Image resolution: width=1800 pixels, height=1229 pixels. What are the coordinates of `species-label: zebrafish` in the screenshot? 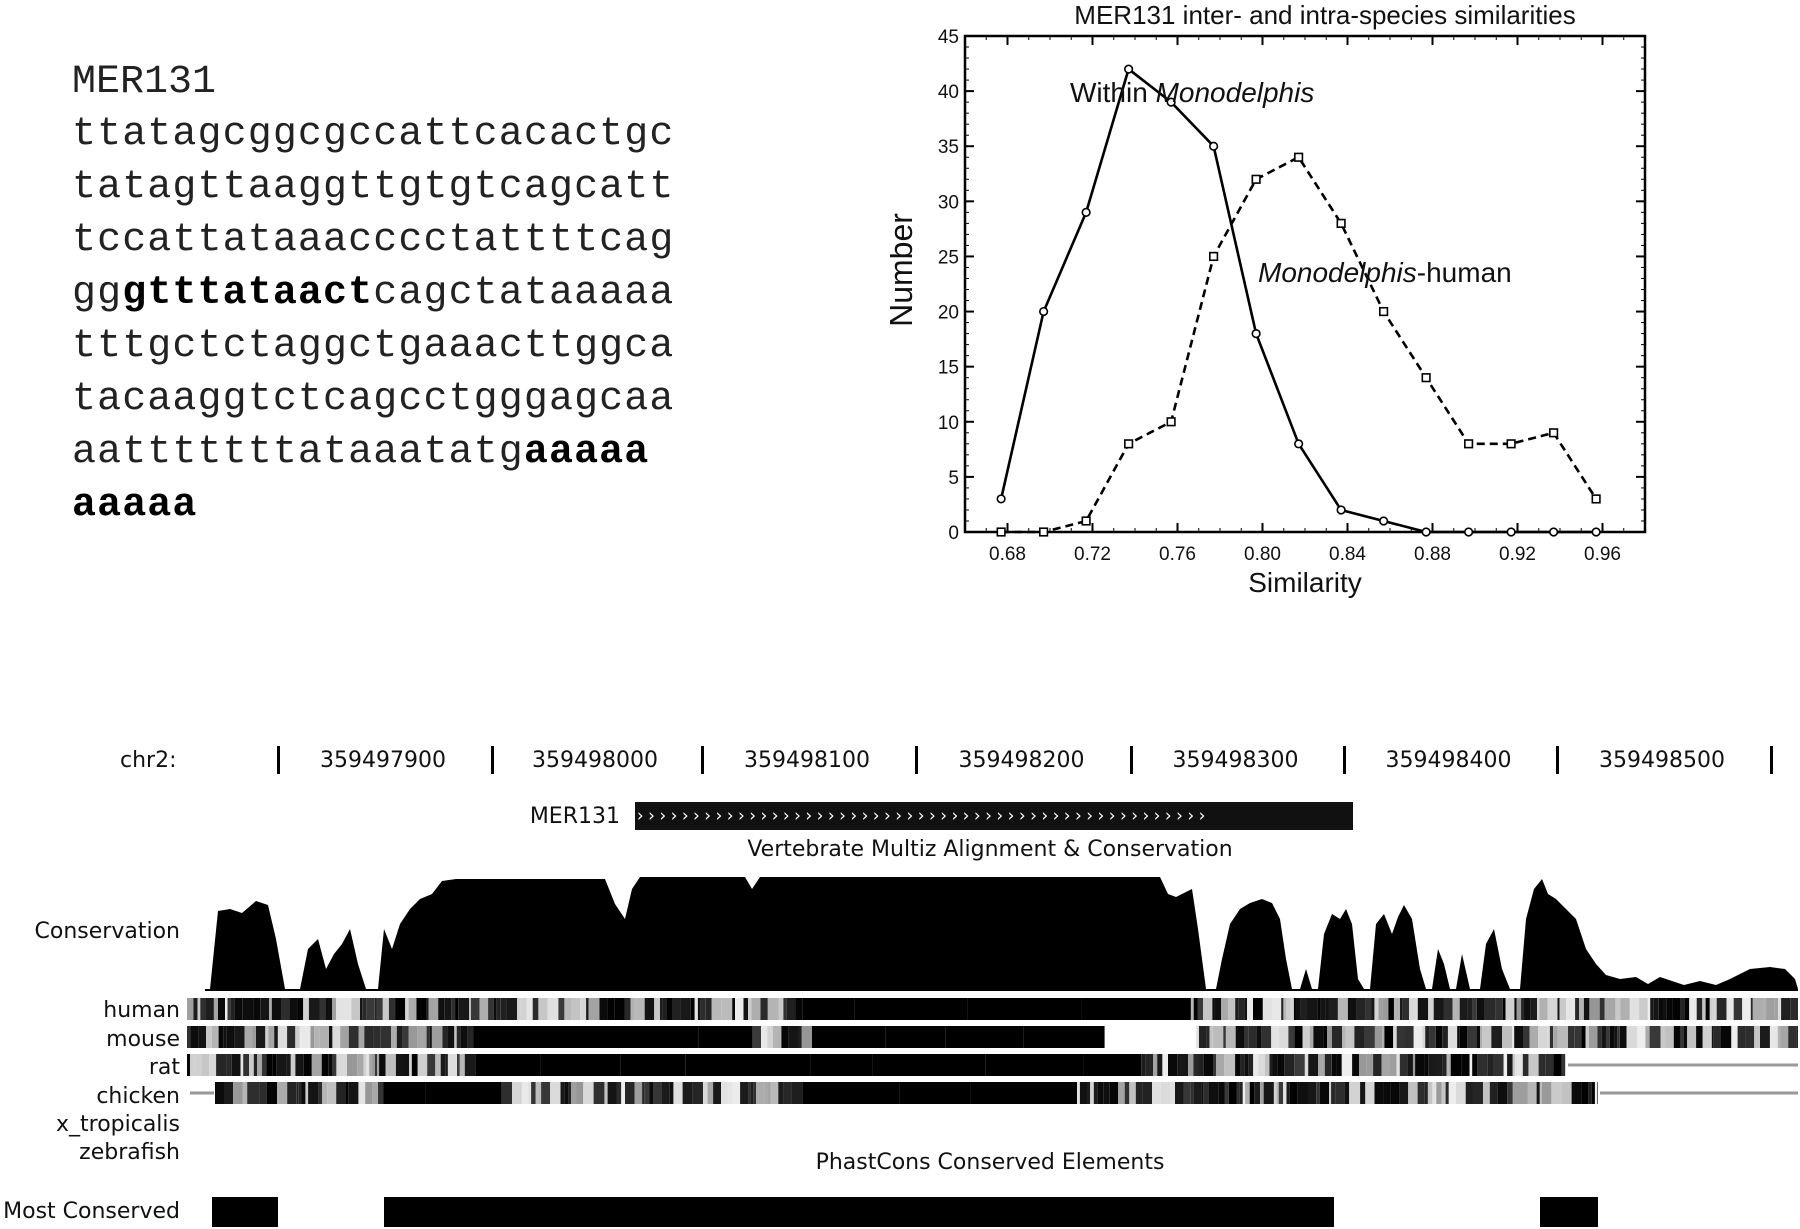 It's located at (129, 1152).